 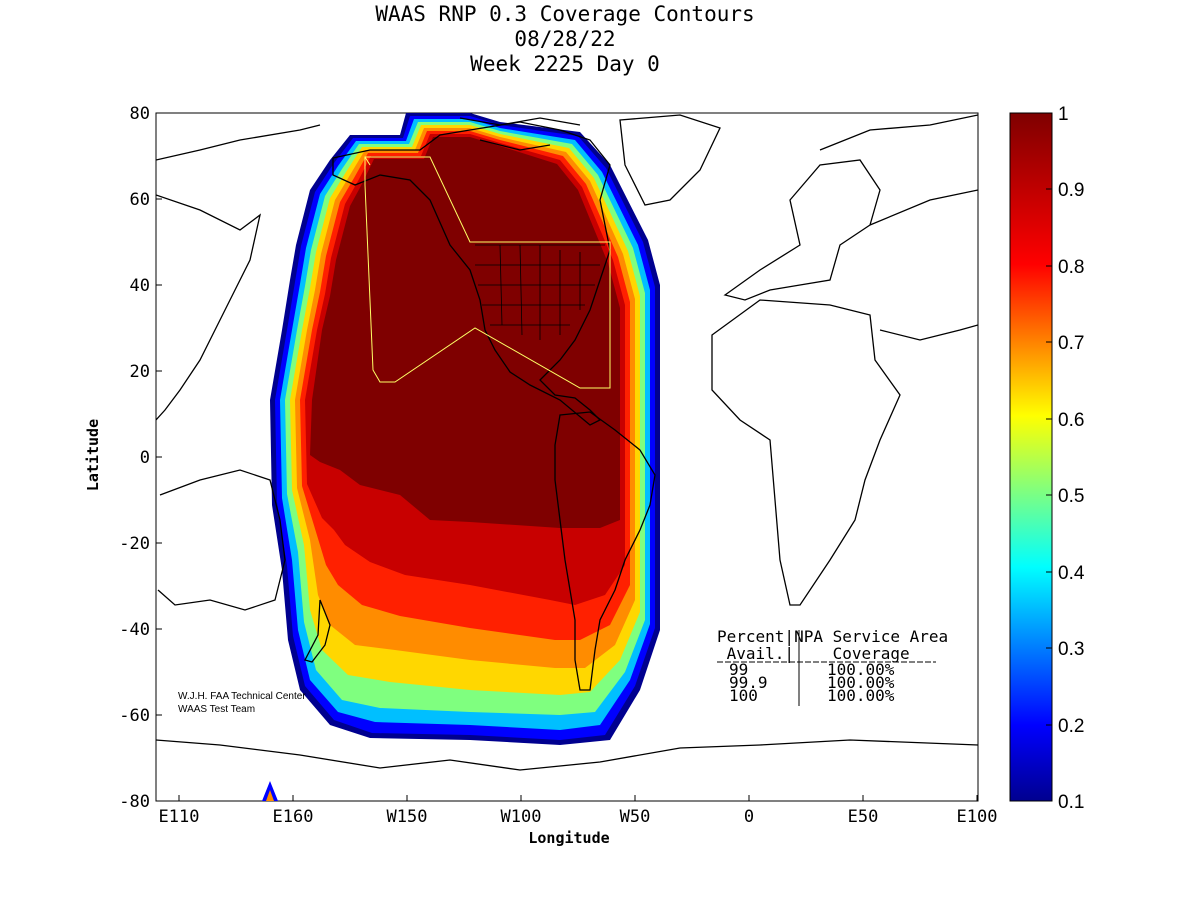 I want to click on y-tick-minus40: -40, so click(x=134, y=630).